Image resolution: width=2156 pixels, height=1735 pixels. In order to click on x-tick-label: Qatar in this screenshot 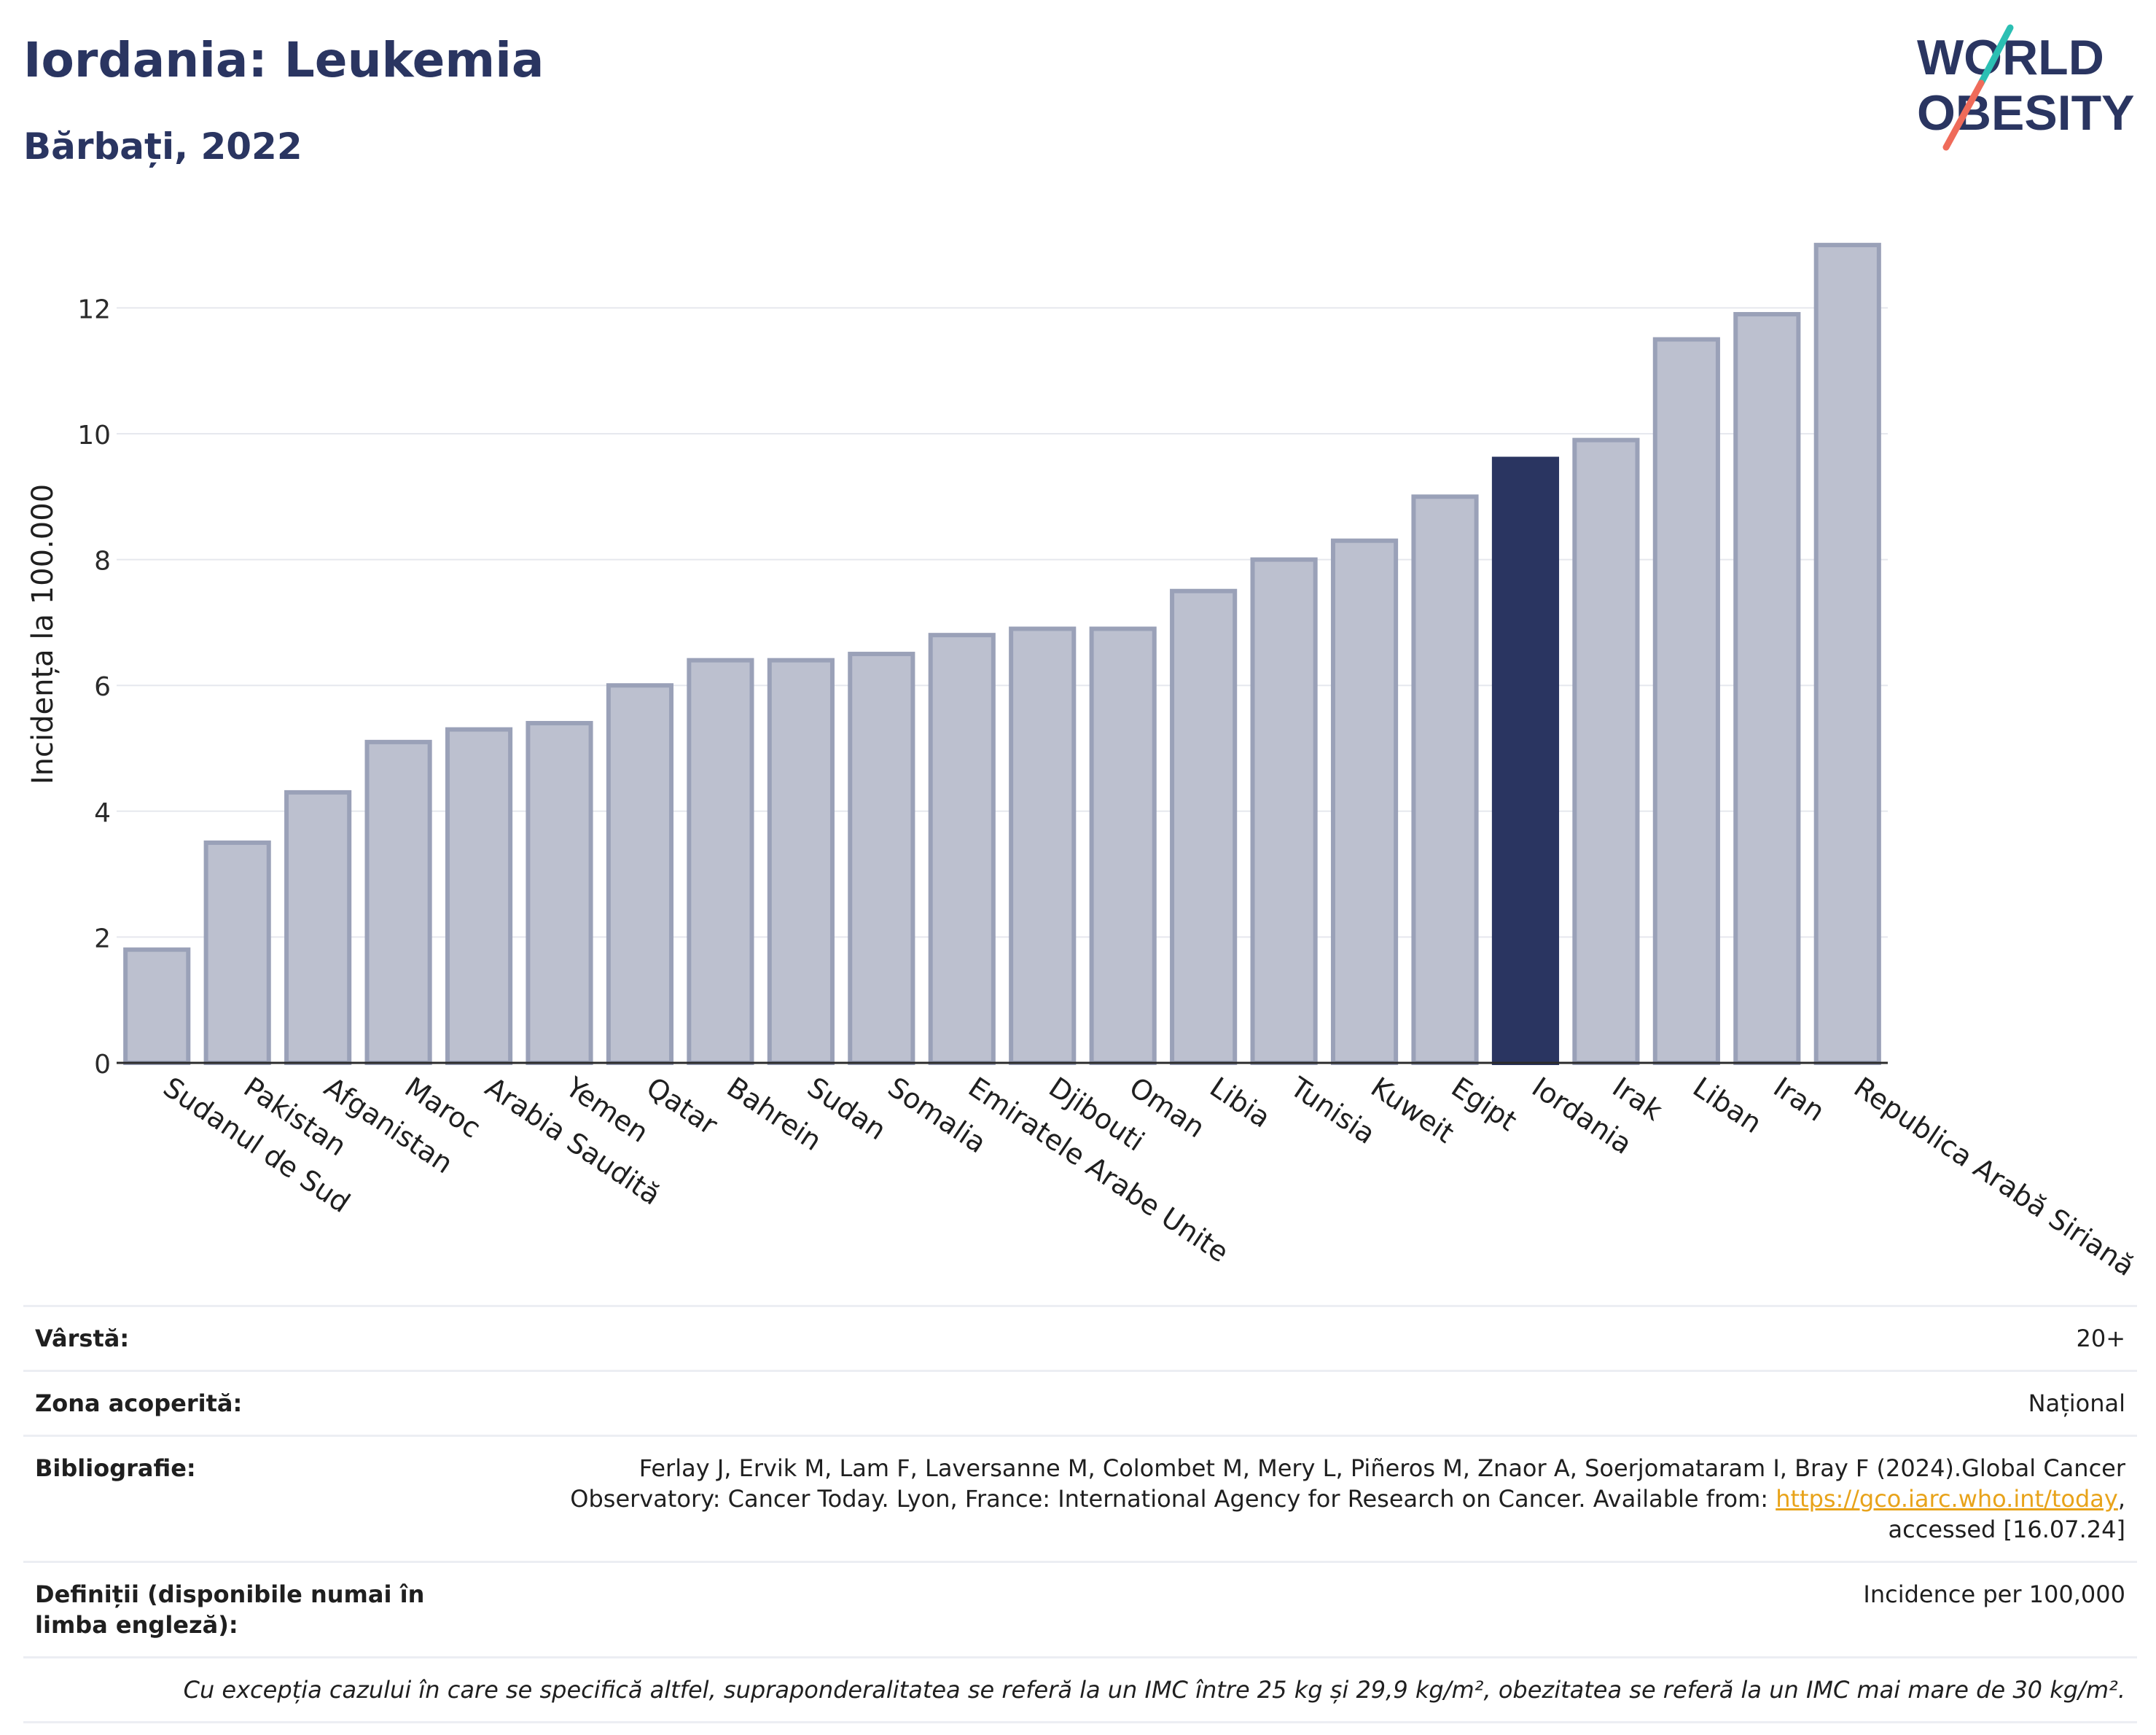, I will do `click(682, 1106)`.